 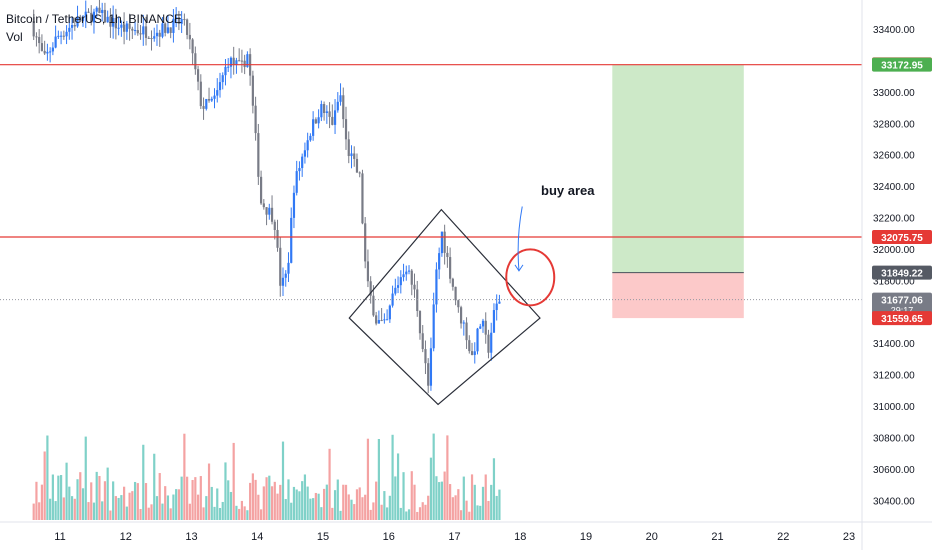 I want to click on price-tick-label: 31400.00, so click(x=894, y=344).